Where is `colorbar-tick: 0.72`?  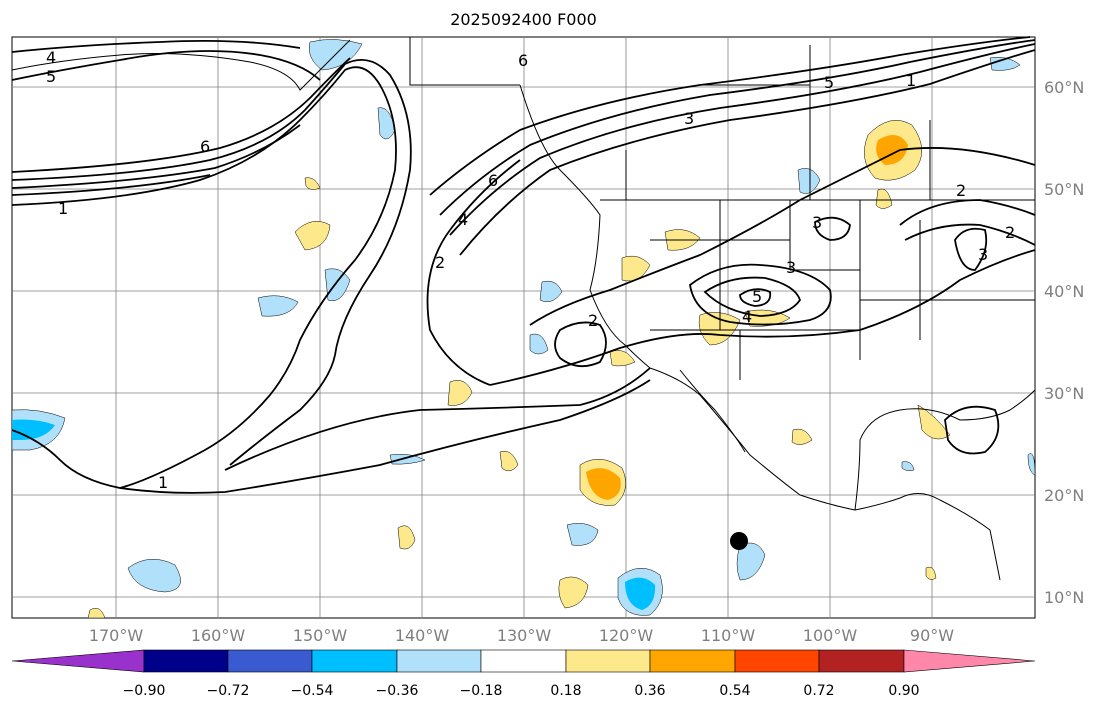
colorbar-tick: 0.72 is located at coordinates (819, 691).